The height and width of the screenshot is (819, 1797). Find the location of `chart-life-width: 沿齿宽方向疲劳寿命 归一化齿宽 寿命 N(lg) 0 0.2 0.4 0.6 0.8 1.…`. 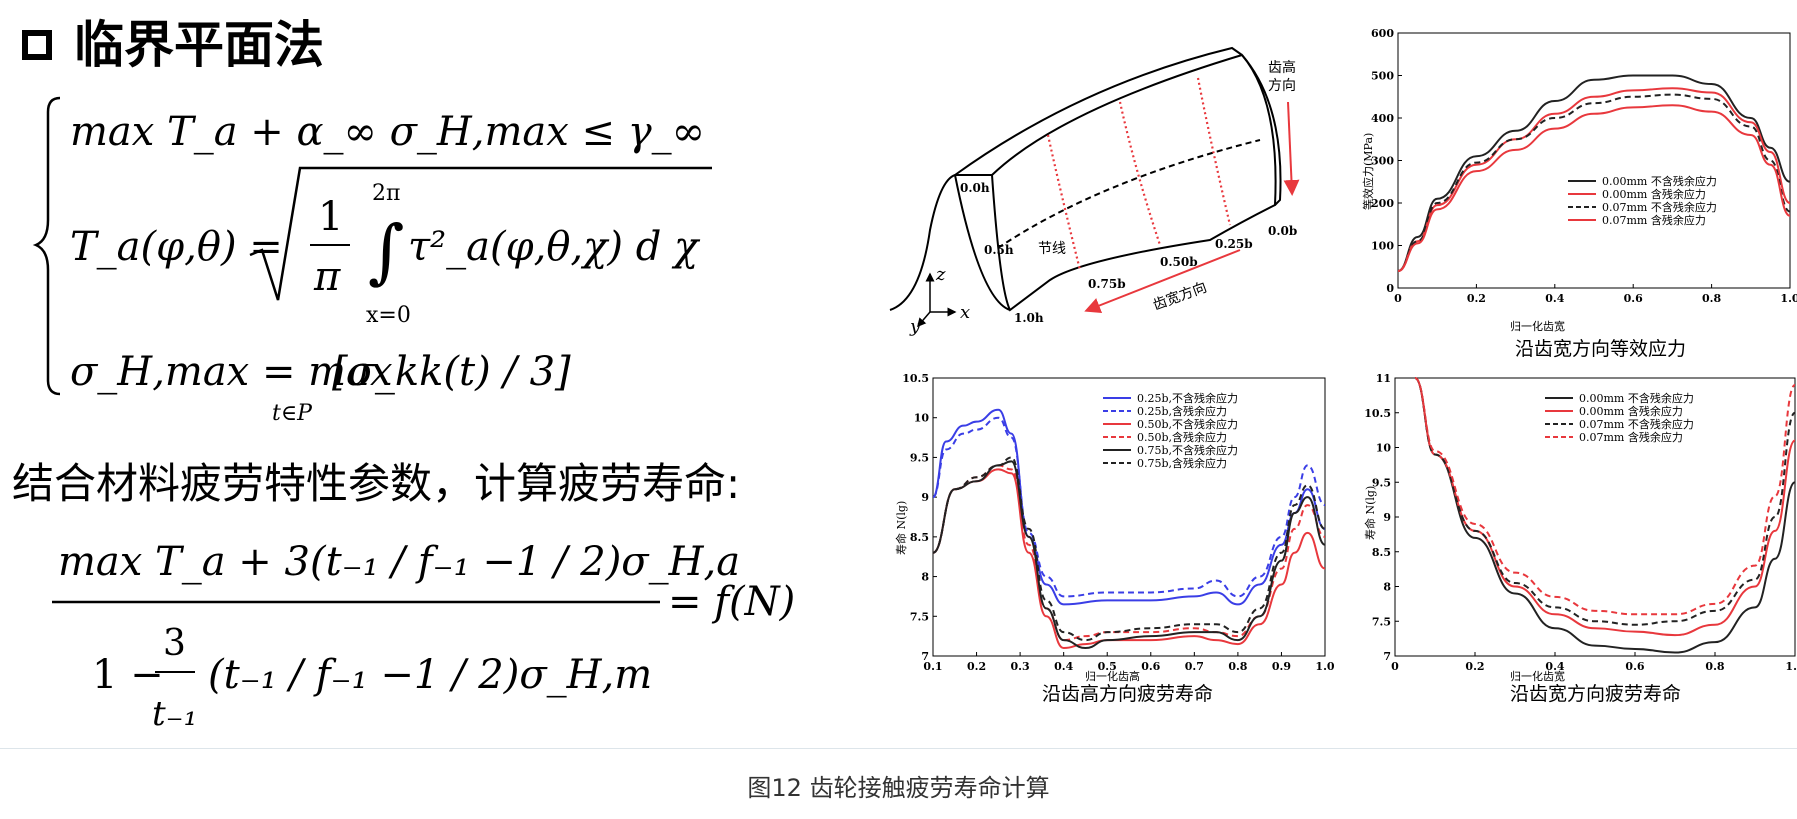

chart-life-width: 沿齿宽方向疲劳寿命 归一化齿宽 寿命 N(lg) 0 0.2 0.4 0.6 0.8 1.… is located at coordinates (1580, 538).